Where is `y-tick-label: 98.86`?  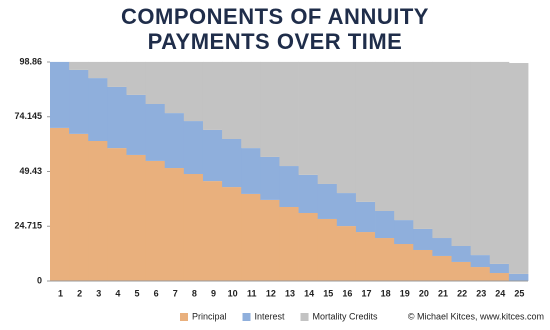 y-tick-label: 98.86 is located at coordinates (30, 61).